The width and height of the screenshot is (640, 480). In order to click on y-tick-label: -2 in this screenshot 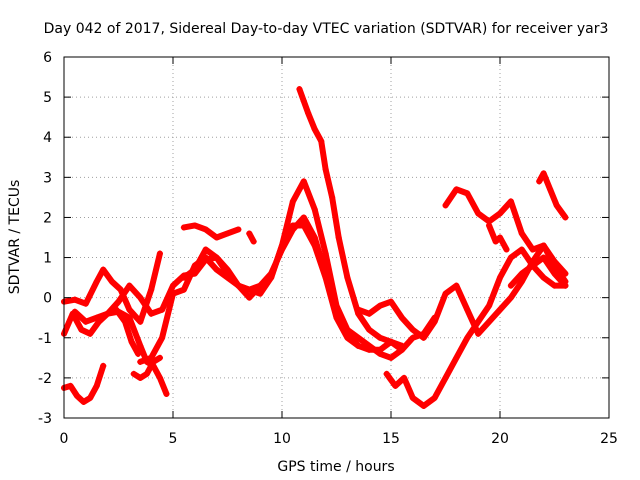, I will do `click(45, 379)`.